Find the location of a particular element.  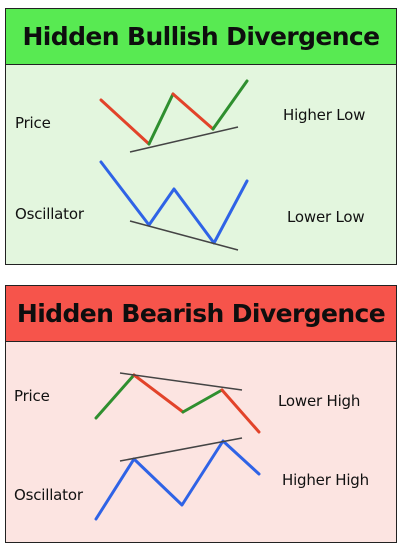

bullish-oscillator-zigzag-icon is located at coordinates (174, 202).